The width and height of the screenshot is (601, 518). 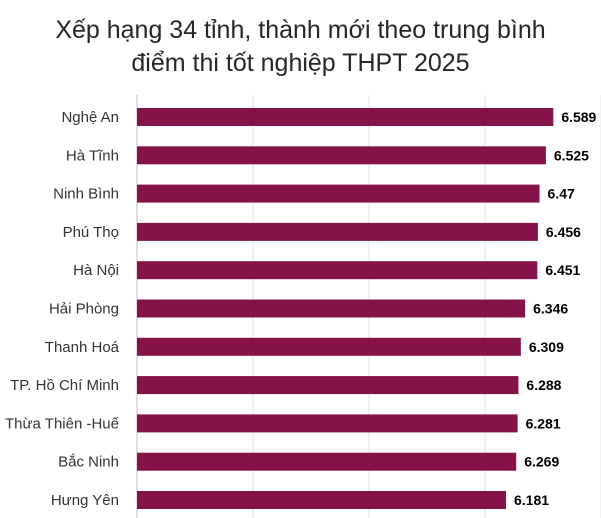 What do you see at coordinates (563, 232) in the screenshot?
I see `value-label: 6.456` at bounding box center [563, 232].